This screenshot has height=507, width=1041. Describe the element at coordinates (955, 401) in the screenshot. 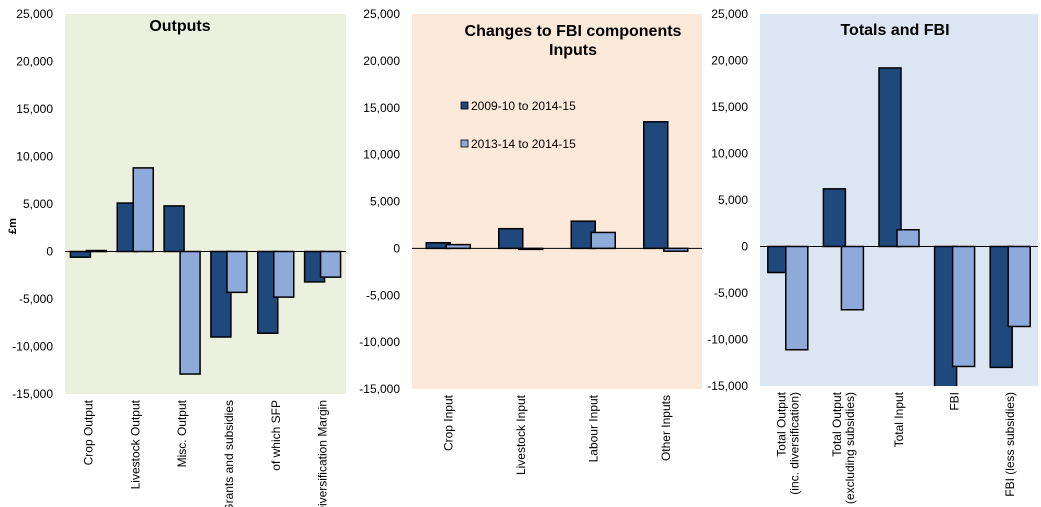

I see `x-tick-label: FBI` at that location.